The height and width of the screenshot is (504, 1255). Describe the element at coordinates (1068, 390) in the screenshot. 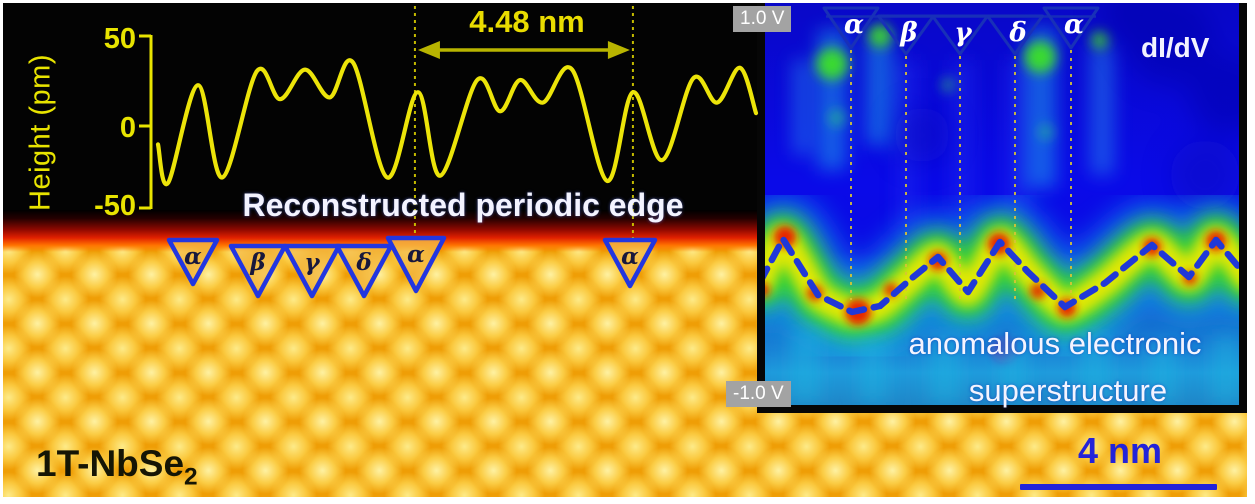

I see `superstructure-caption-line2: superstructure` at that location.